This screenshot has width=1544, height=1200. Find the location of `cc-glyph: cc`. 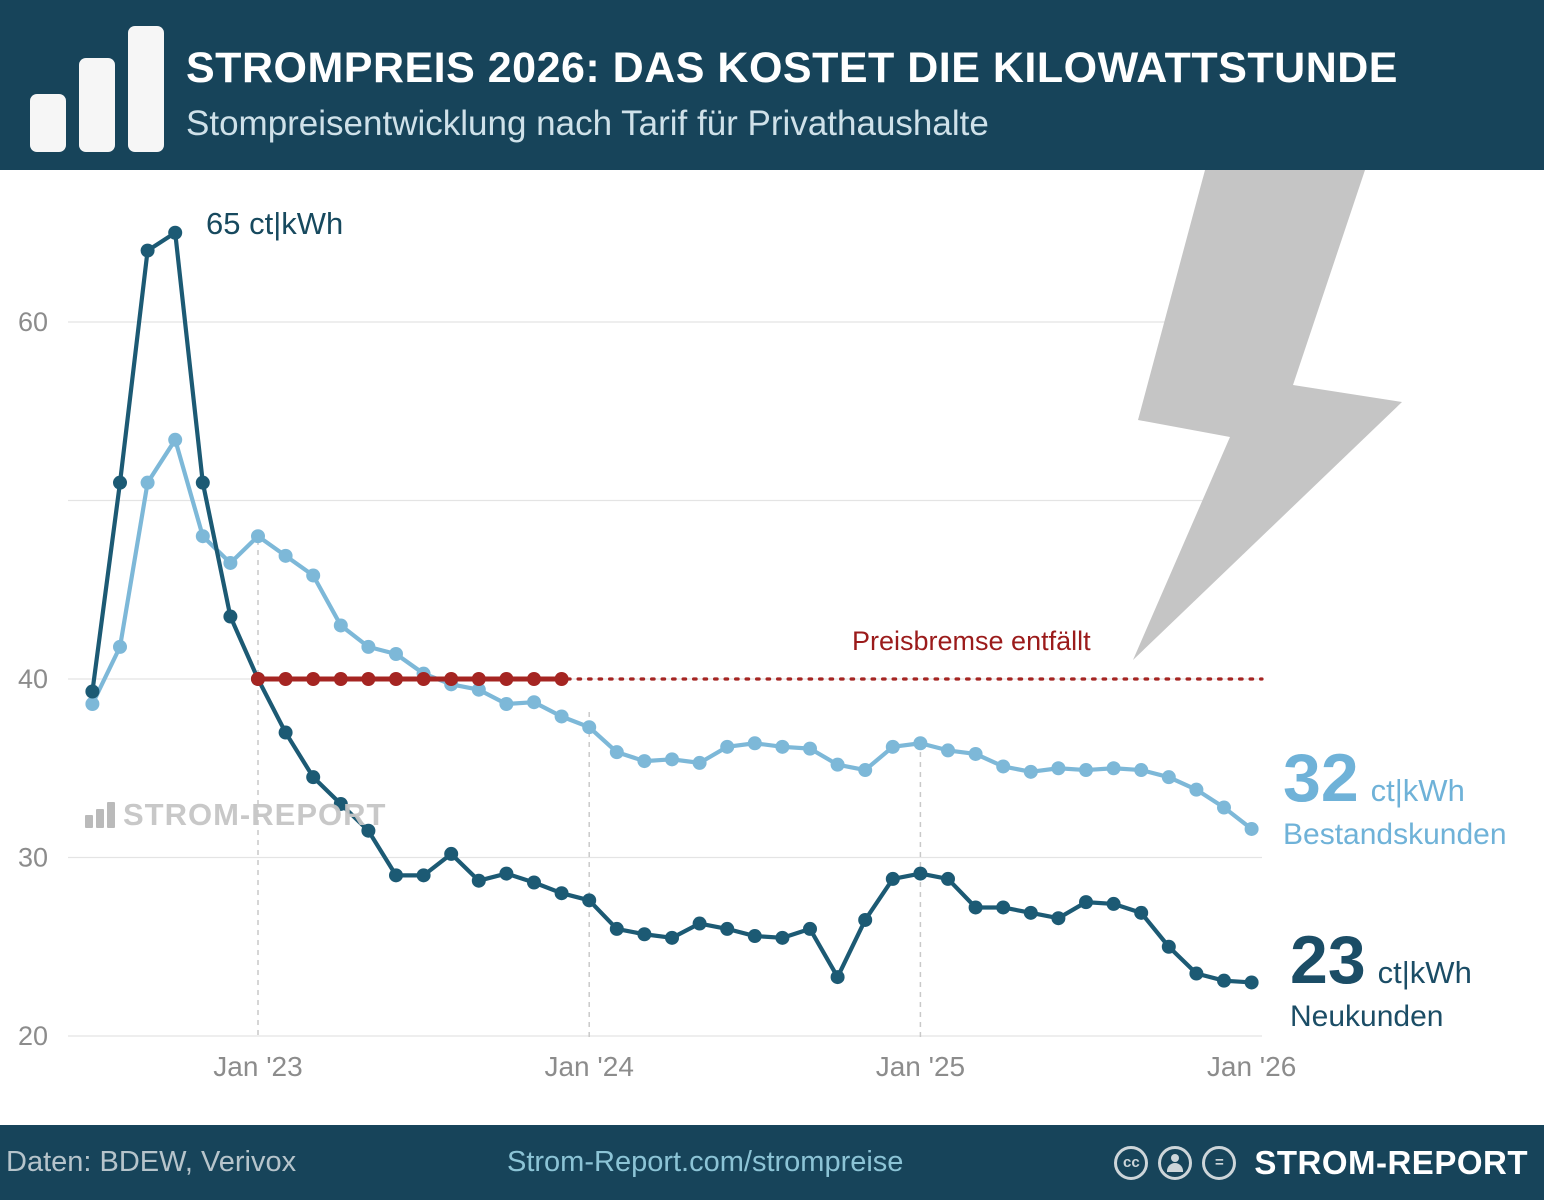

cc-glyph: cc is located at coordinates (1131, 1162).